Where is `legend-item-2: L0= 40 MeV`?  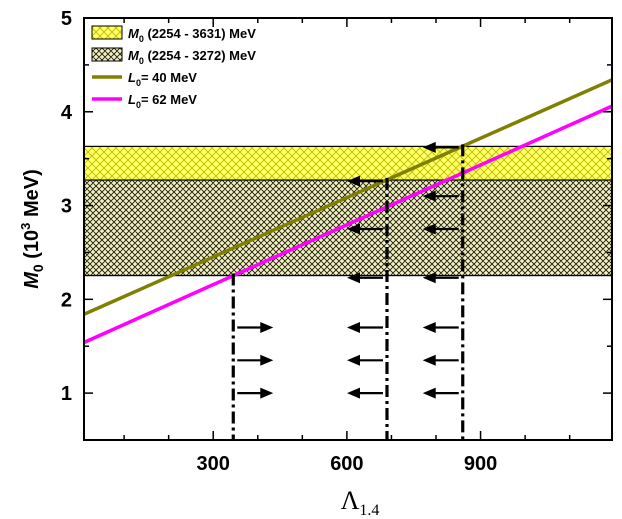
legend-item-2: L0= 40 MeV is located at coordinates (144, 79).